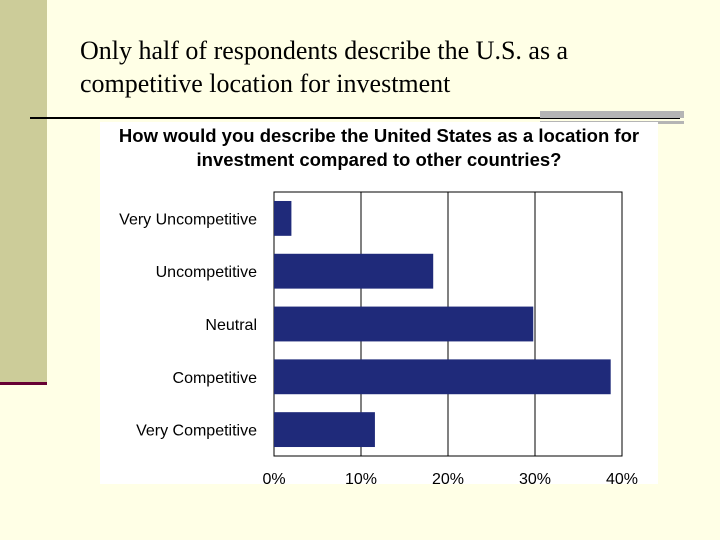 The image size is (720, 540). What do you see at coordinates (196, 431) in the screenshot?
I see `category-label: Very Competitive` at bounding box center [196, 431].